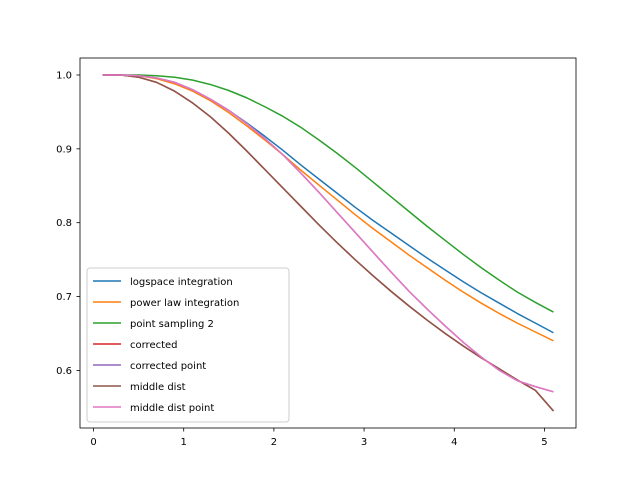  Describe the element at coordinates (274, 442) in the screenshot. I see `x-tick-label: 2` at that location.